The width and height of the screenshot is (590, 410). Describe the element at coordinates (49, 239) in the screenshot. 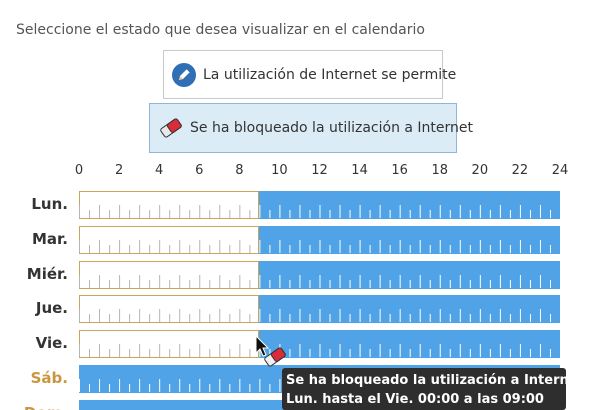

I see `day-label: Mar.` at that location.